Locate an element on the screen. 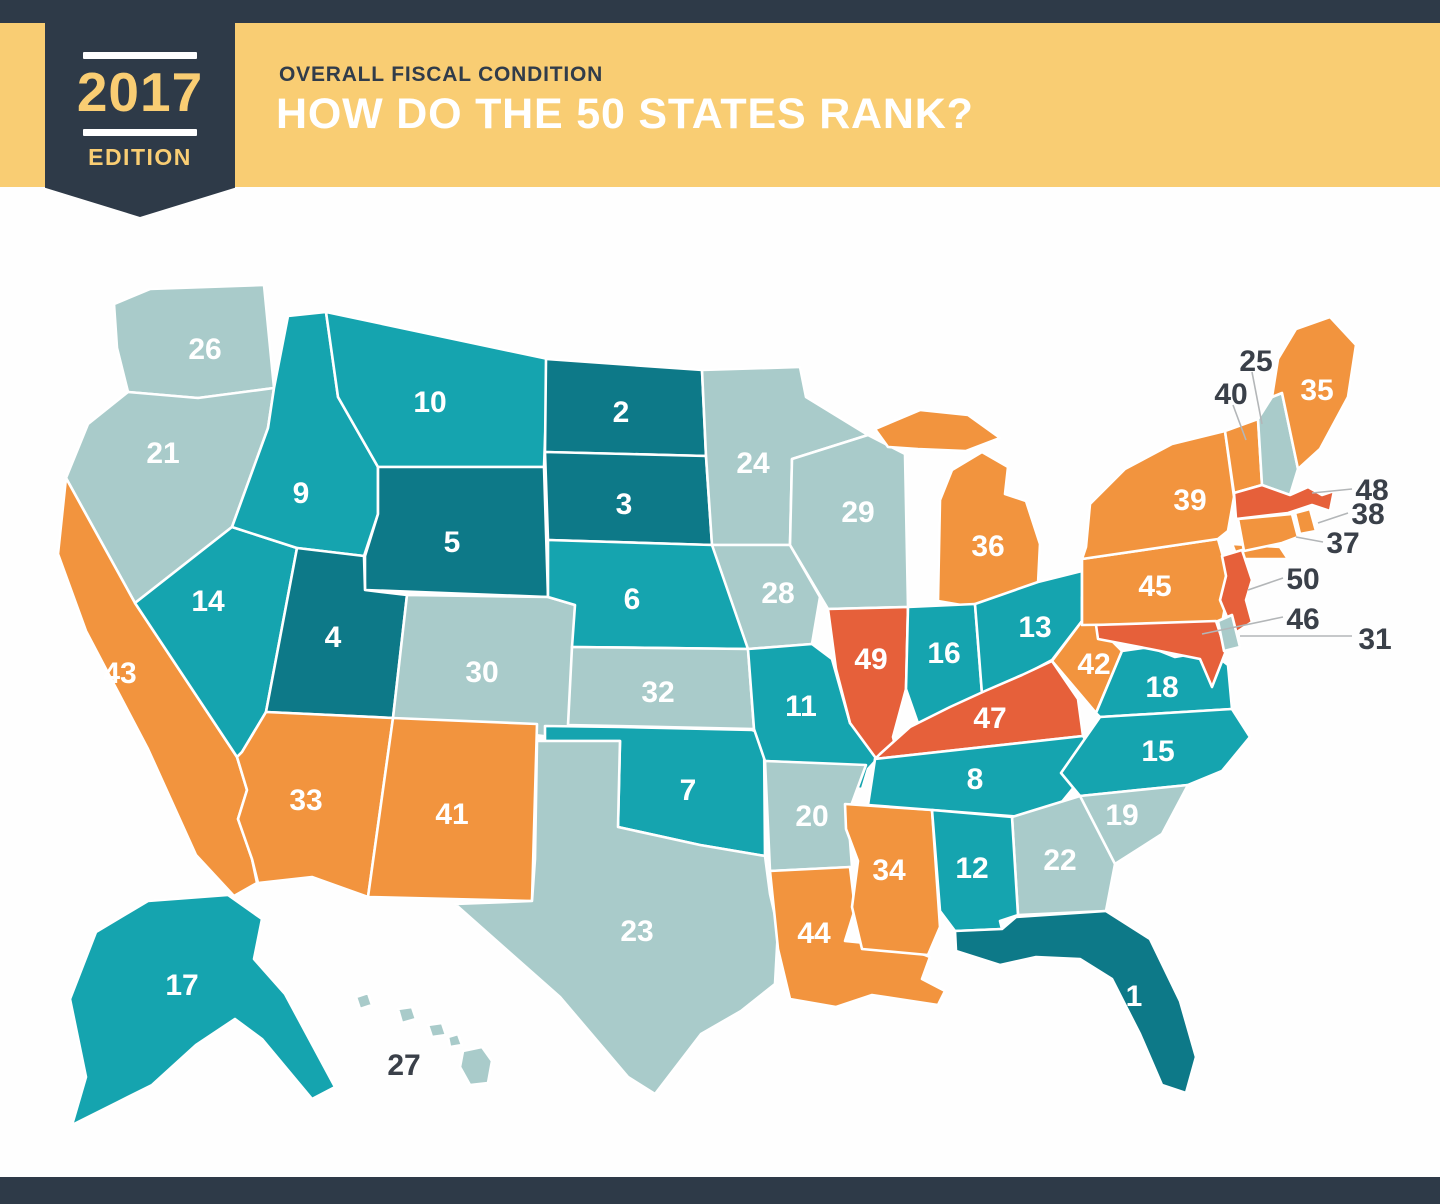  state-iowa is located at coordinates (766, 597).